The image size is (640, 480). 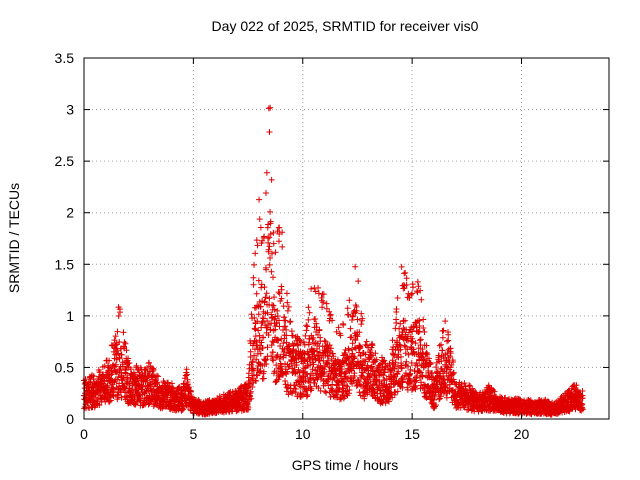 What do you see at coordinates (412, 434) in the screenshot?
I see `x-tick-label: 15` at bounding box center [412, 434].